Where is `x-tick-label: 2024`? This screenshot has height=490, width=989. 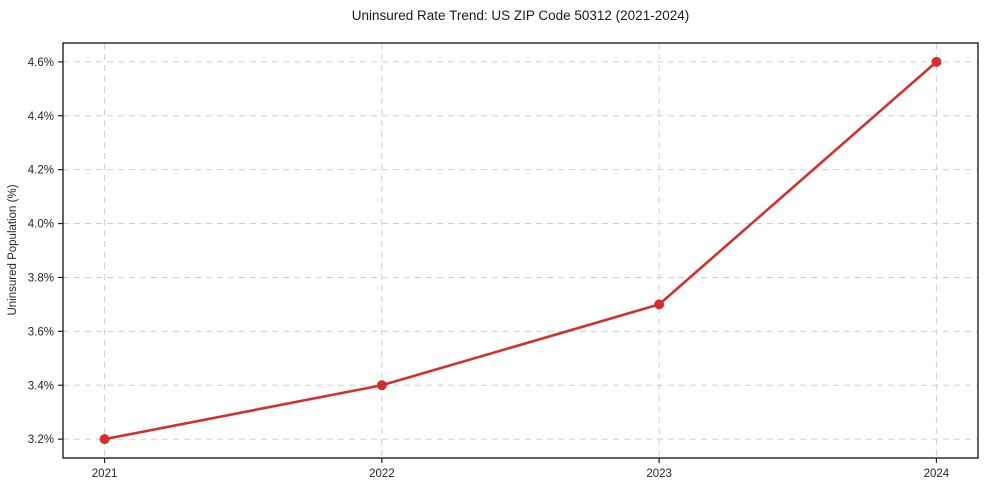
x-tick-label: 2024 is located at coordinates (937, 474).